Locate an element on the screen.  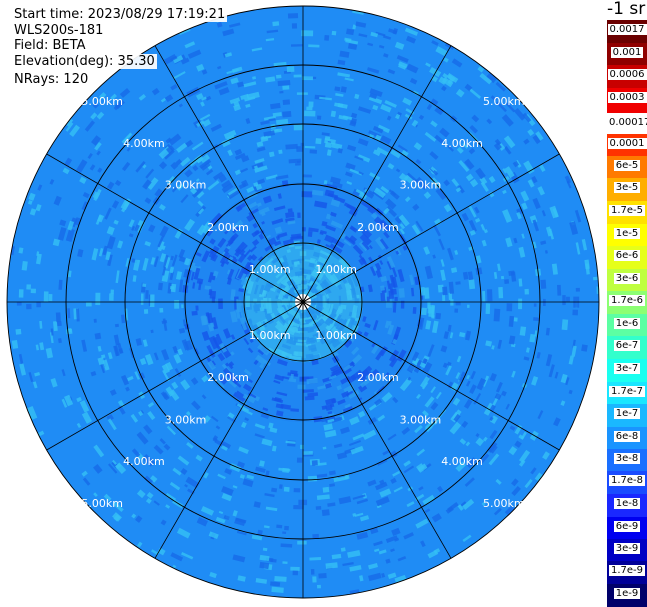
colorbar-label: 3e-6 is located at coordinates (627, 278).